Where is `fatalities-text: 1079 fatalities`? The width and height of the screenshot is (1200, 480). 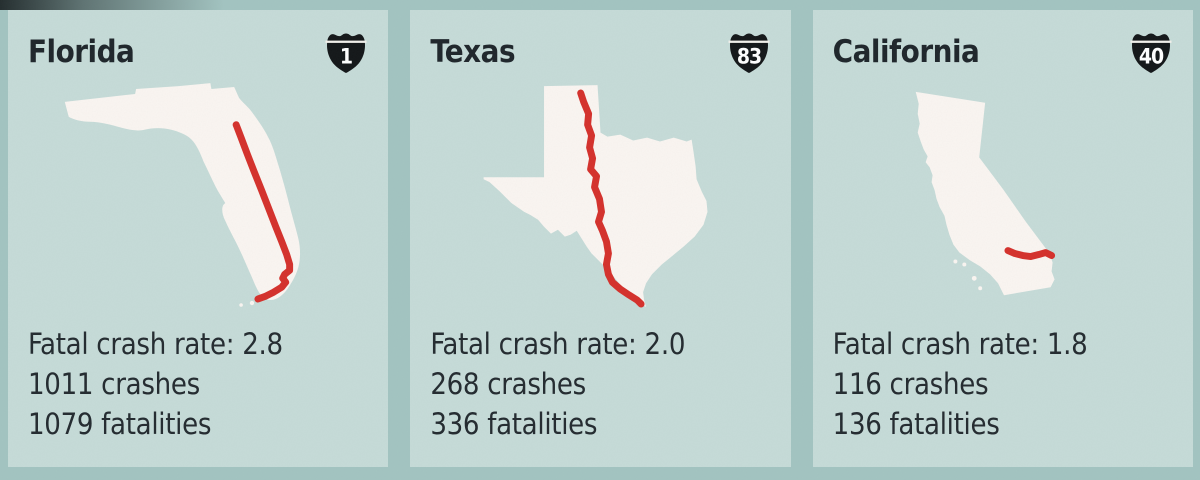
fatalities-text: 1079 fatalities is located at coordinates (120, 424).